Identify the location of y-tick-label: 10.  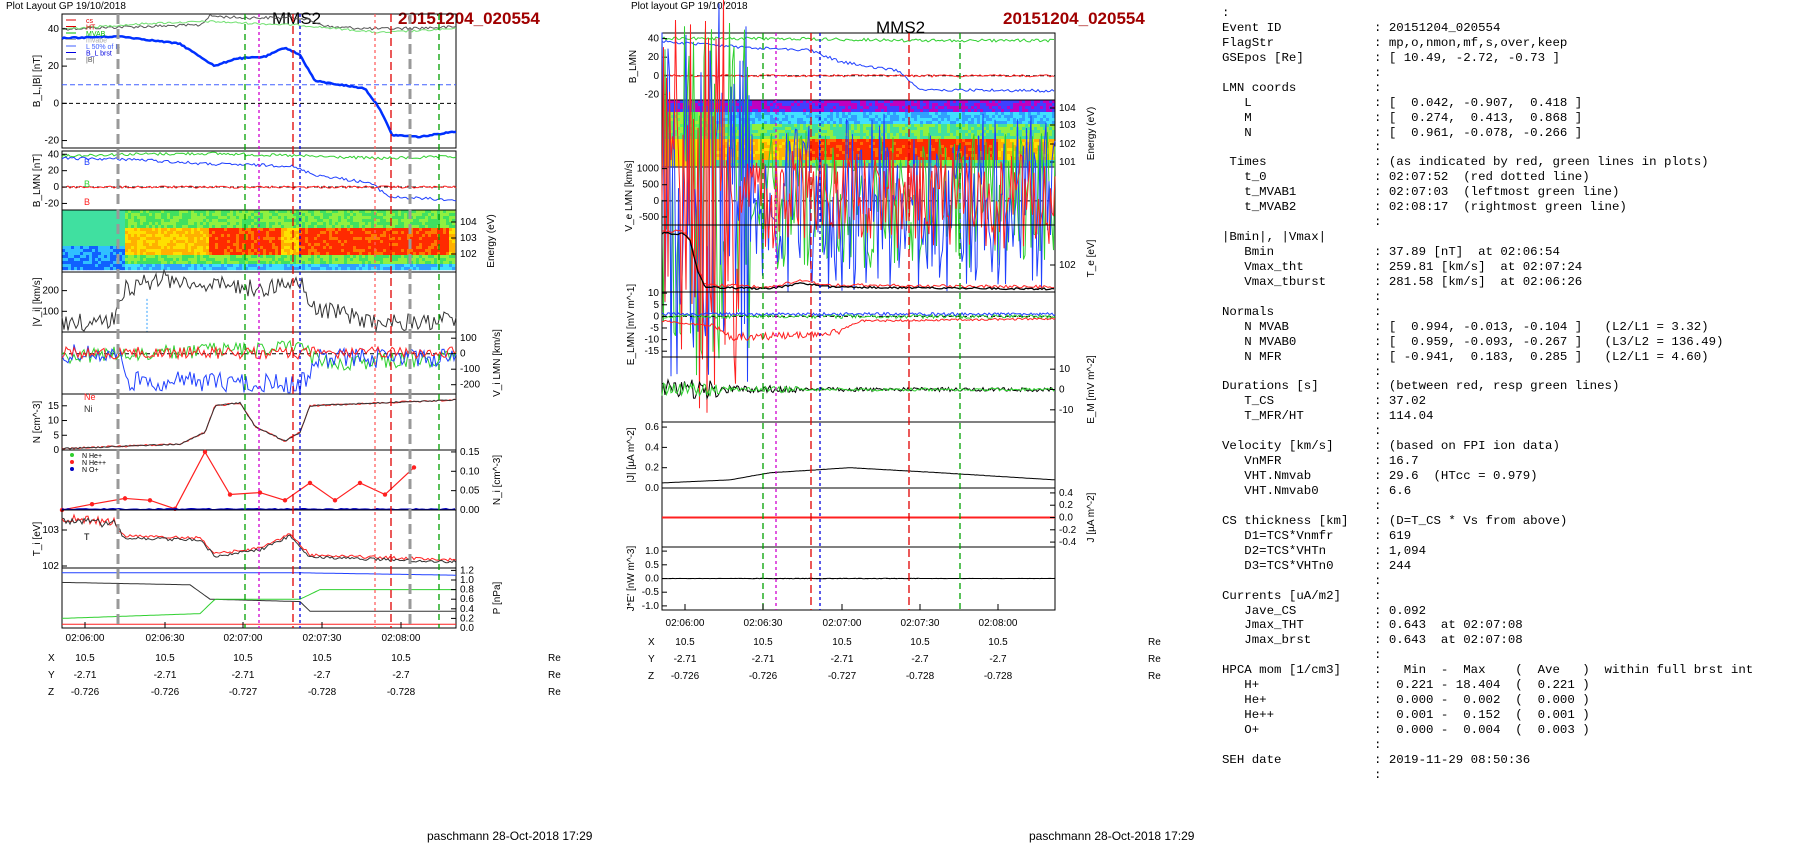
(54, 421).